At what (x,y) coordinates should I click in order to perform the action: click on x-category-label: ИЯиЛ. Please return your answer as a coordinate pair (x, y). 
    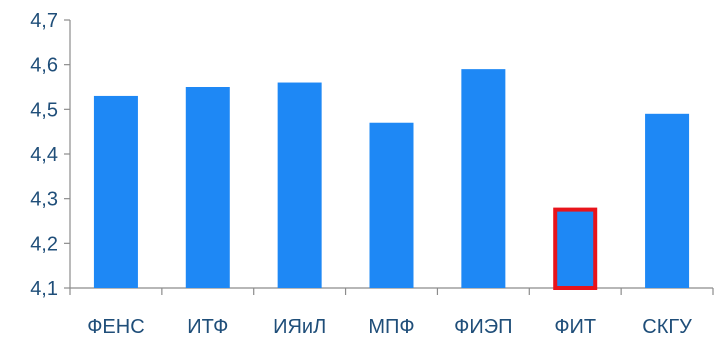
    Looking at the image, I should click on (299, 327).